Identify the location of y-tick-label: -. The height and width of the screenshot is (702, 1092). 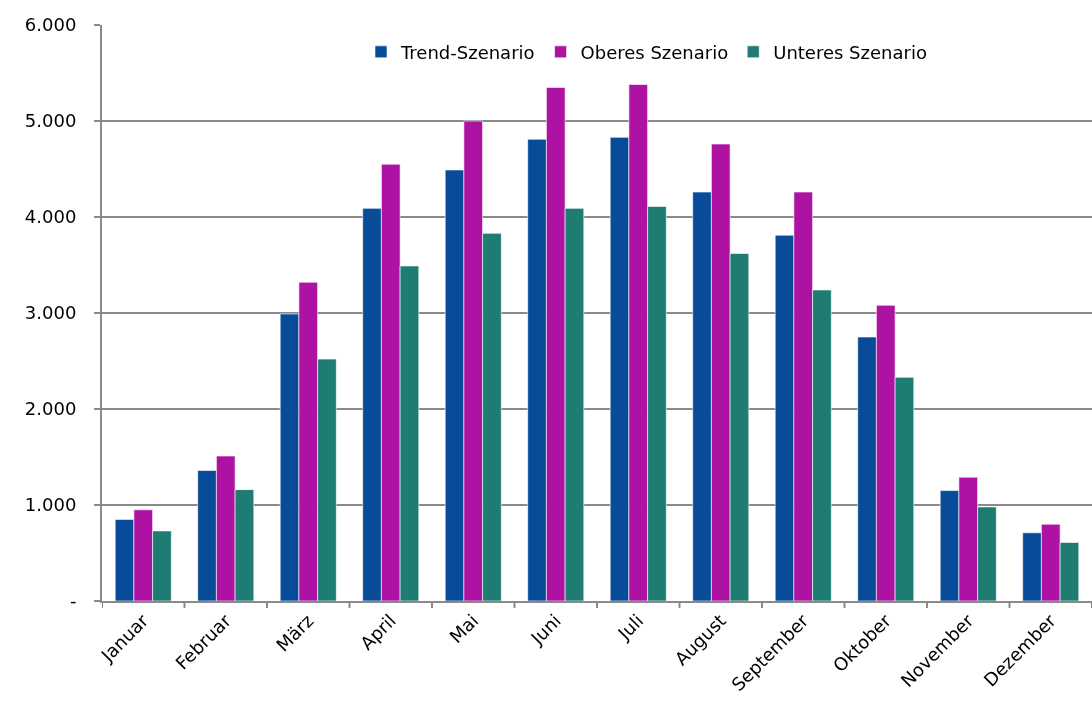
(73, 601).